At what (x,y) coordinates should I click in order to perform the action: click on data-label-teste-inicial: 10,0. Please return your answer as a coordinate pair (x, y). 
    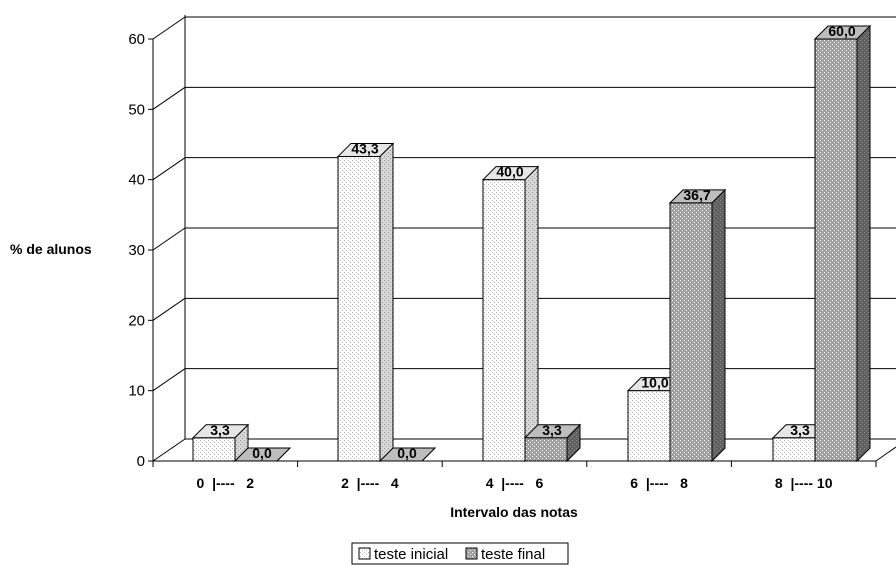
    Looking at the image, I should click on (654, 383).